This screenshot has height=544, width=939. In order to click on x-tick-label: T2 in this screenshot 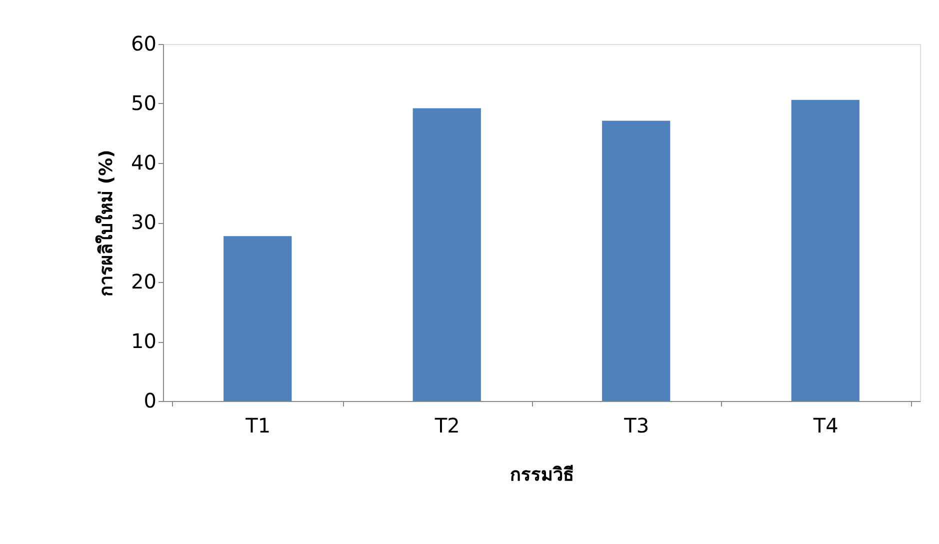, I will do `click(447, 426)`.